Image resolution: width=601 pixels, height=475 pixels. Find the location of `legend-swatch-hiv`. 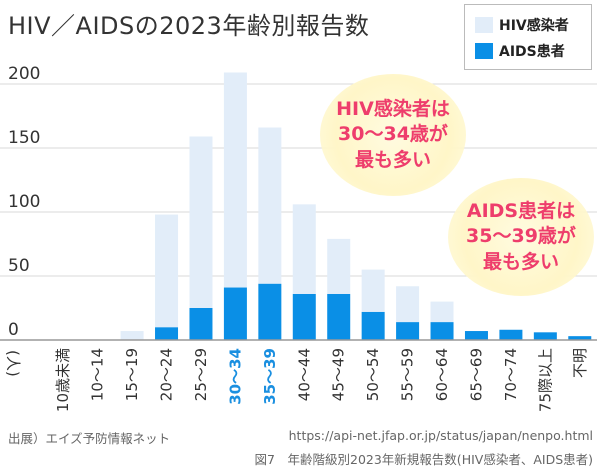

legend-swatch-hiv is located at coordinates (484, 25).